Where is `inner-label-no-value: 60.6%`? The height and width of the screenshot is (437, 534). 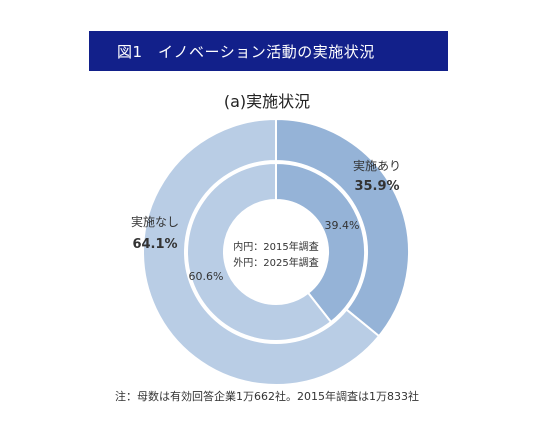
inner-label-no-value: 60.6% is located at coordinates (206, 276).